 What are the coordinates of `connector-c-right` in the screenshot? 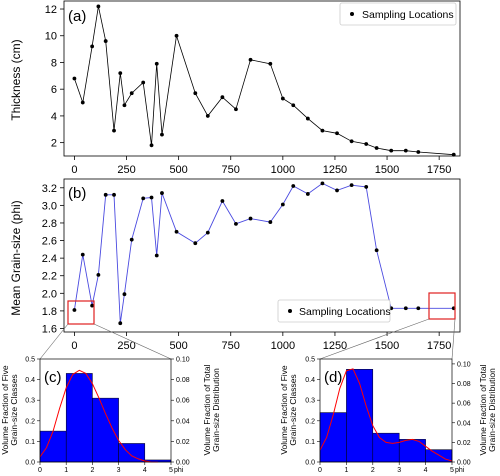 It's located at (132, 341).